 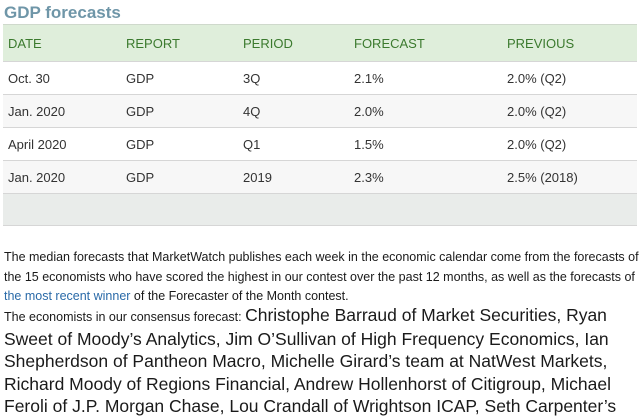 I want to click on cell-period: 4Q, so click(x=293, y=111).